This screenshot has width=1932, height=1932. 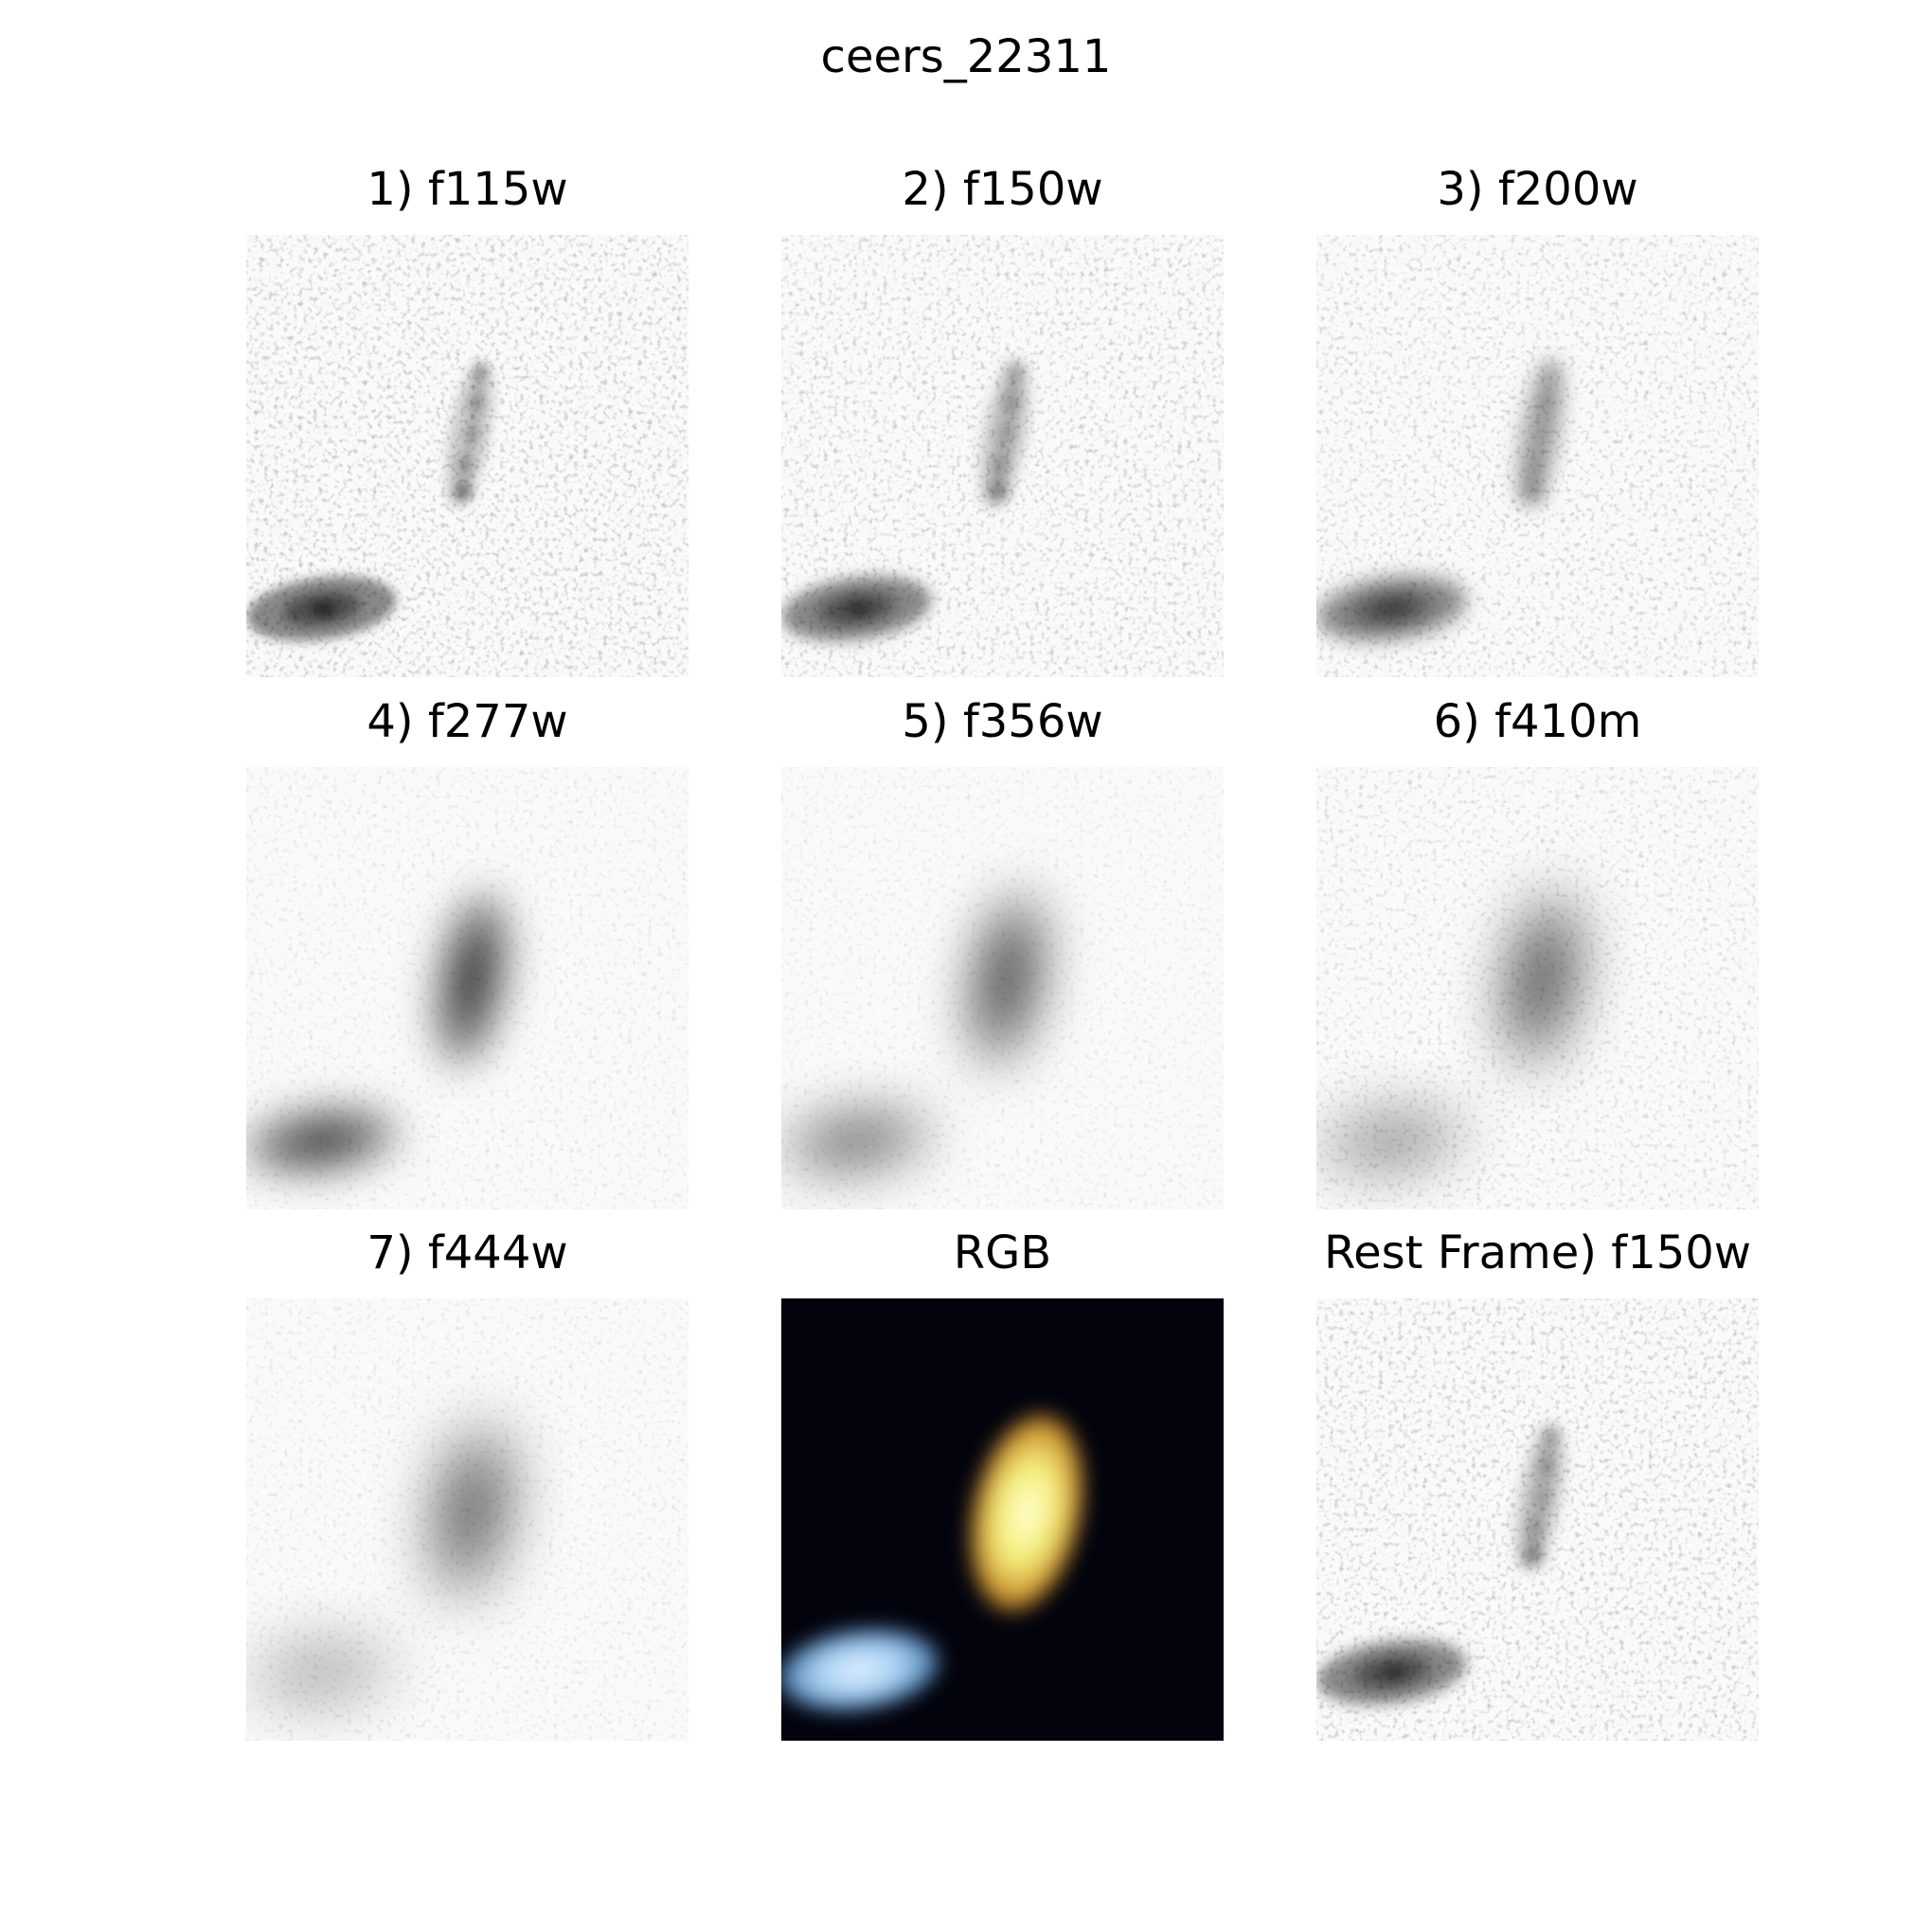 I want to click on panel-rgb: RGB, so click(x=1002, y=1483).